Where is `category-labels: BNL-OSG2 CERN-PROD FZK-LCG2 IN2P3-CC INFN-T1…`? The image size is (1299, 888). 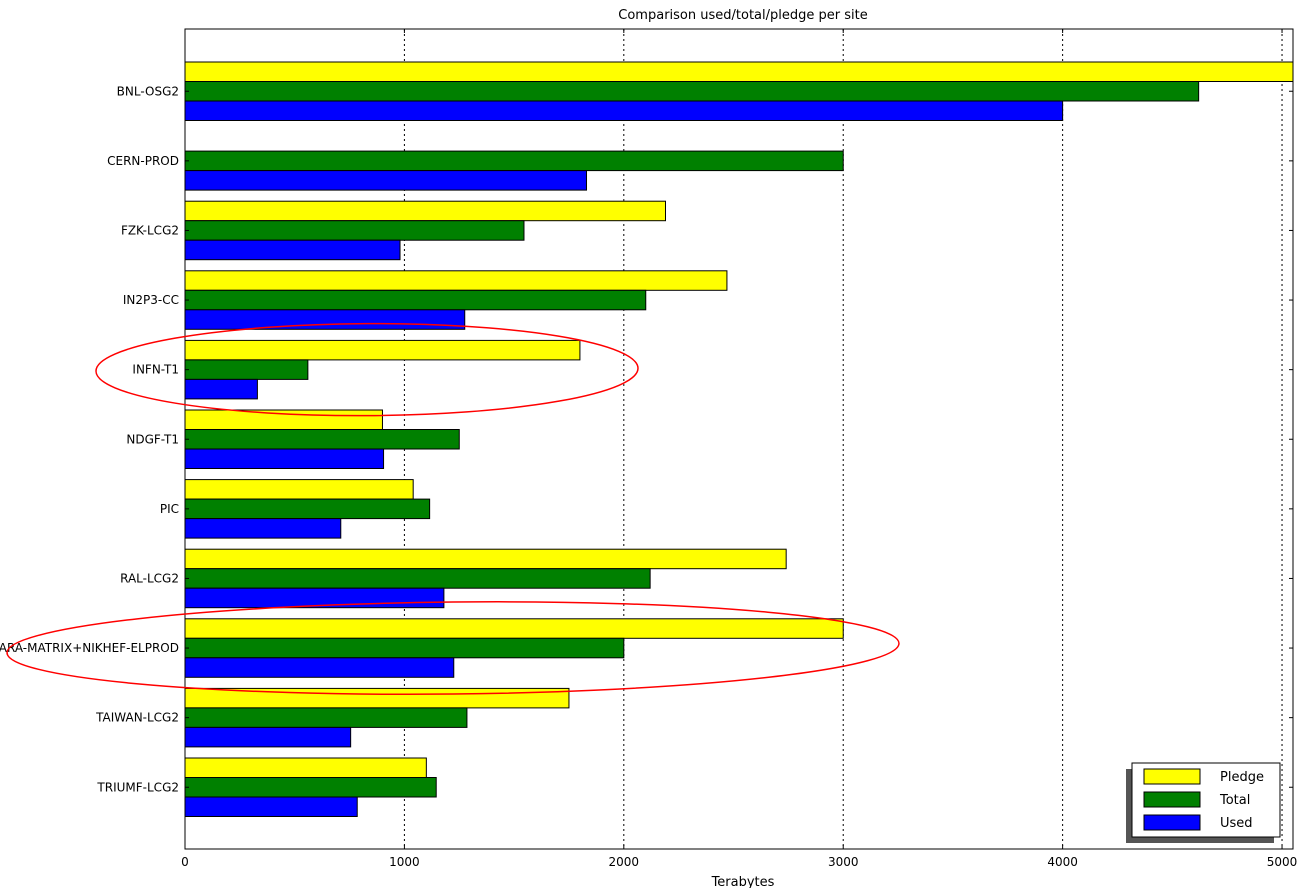 category-labels: BNL-OSG2 CERN-PROD FZK-LCG2 IN2P3-CC INFN-T1… is located at coordinates (89, 439).